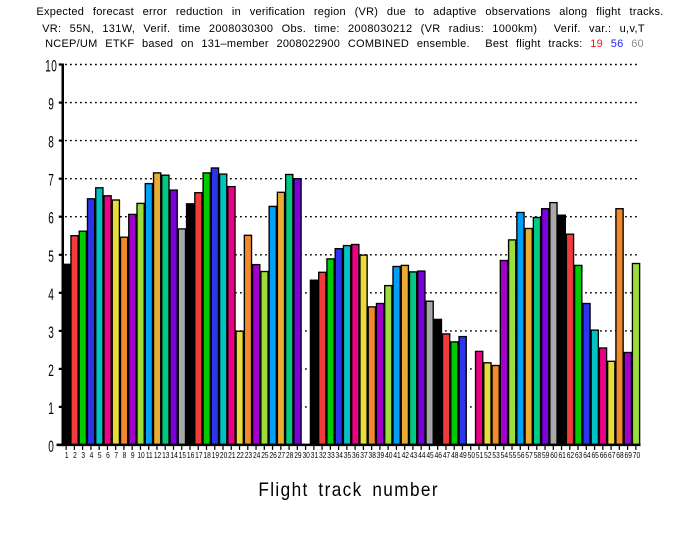 Image resolution: width=700 pixels, height=540 pixels. Describe the element at coordinates (454, 455) in the screenshot. I see `svg-text: 48` at that location.